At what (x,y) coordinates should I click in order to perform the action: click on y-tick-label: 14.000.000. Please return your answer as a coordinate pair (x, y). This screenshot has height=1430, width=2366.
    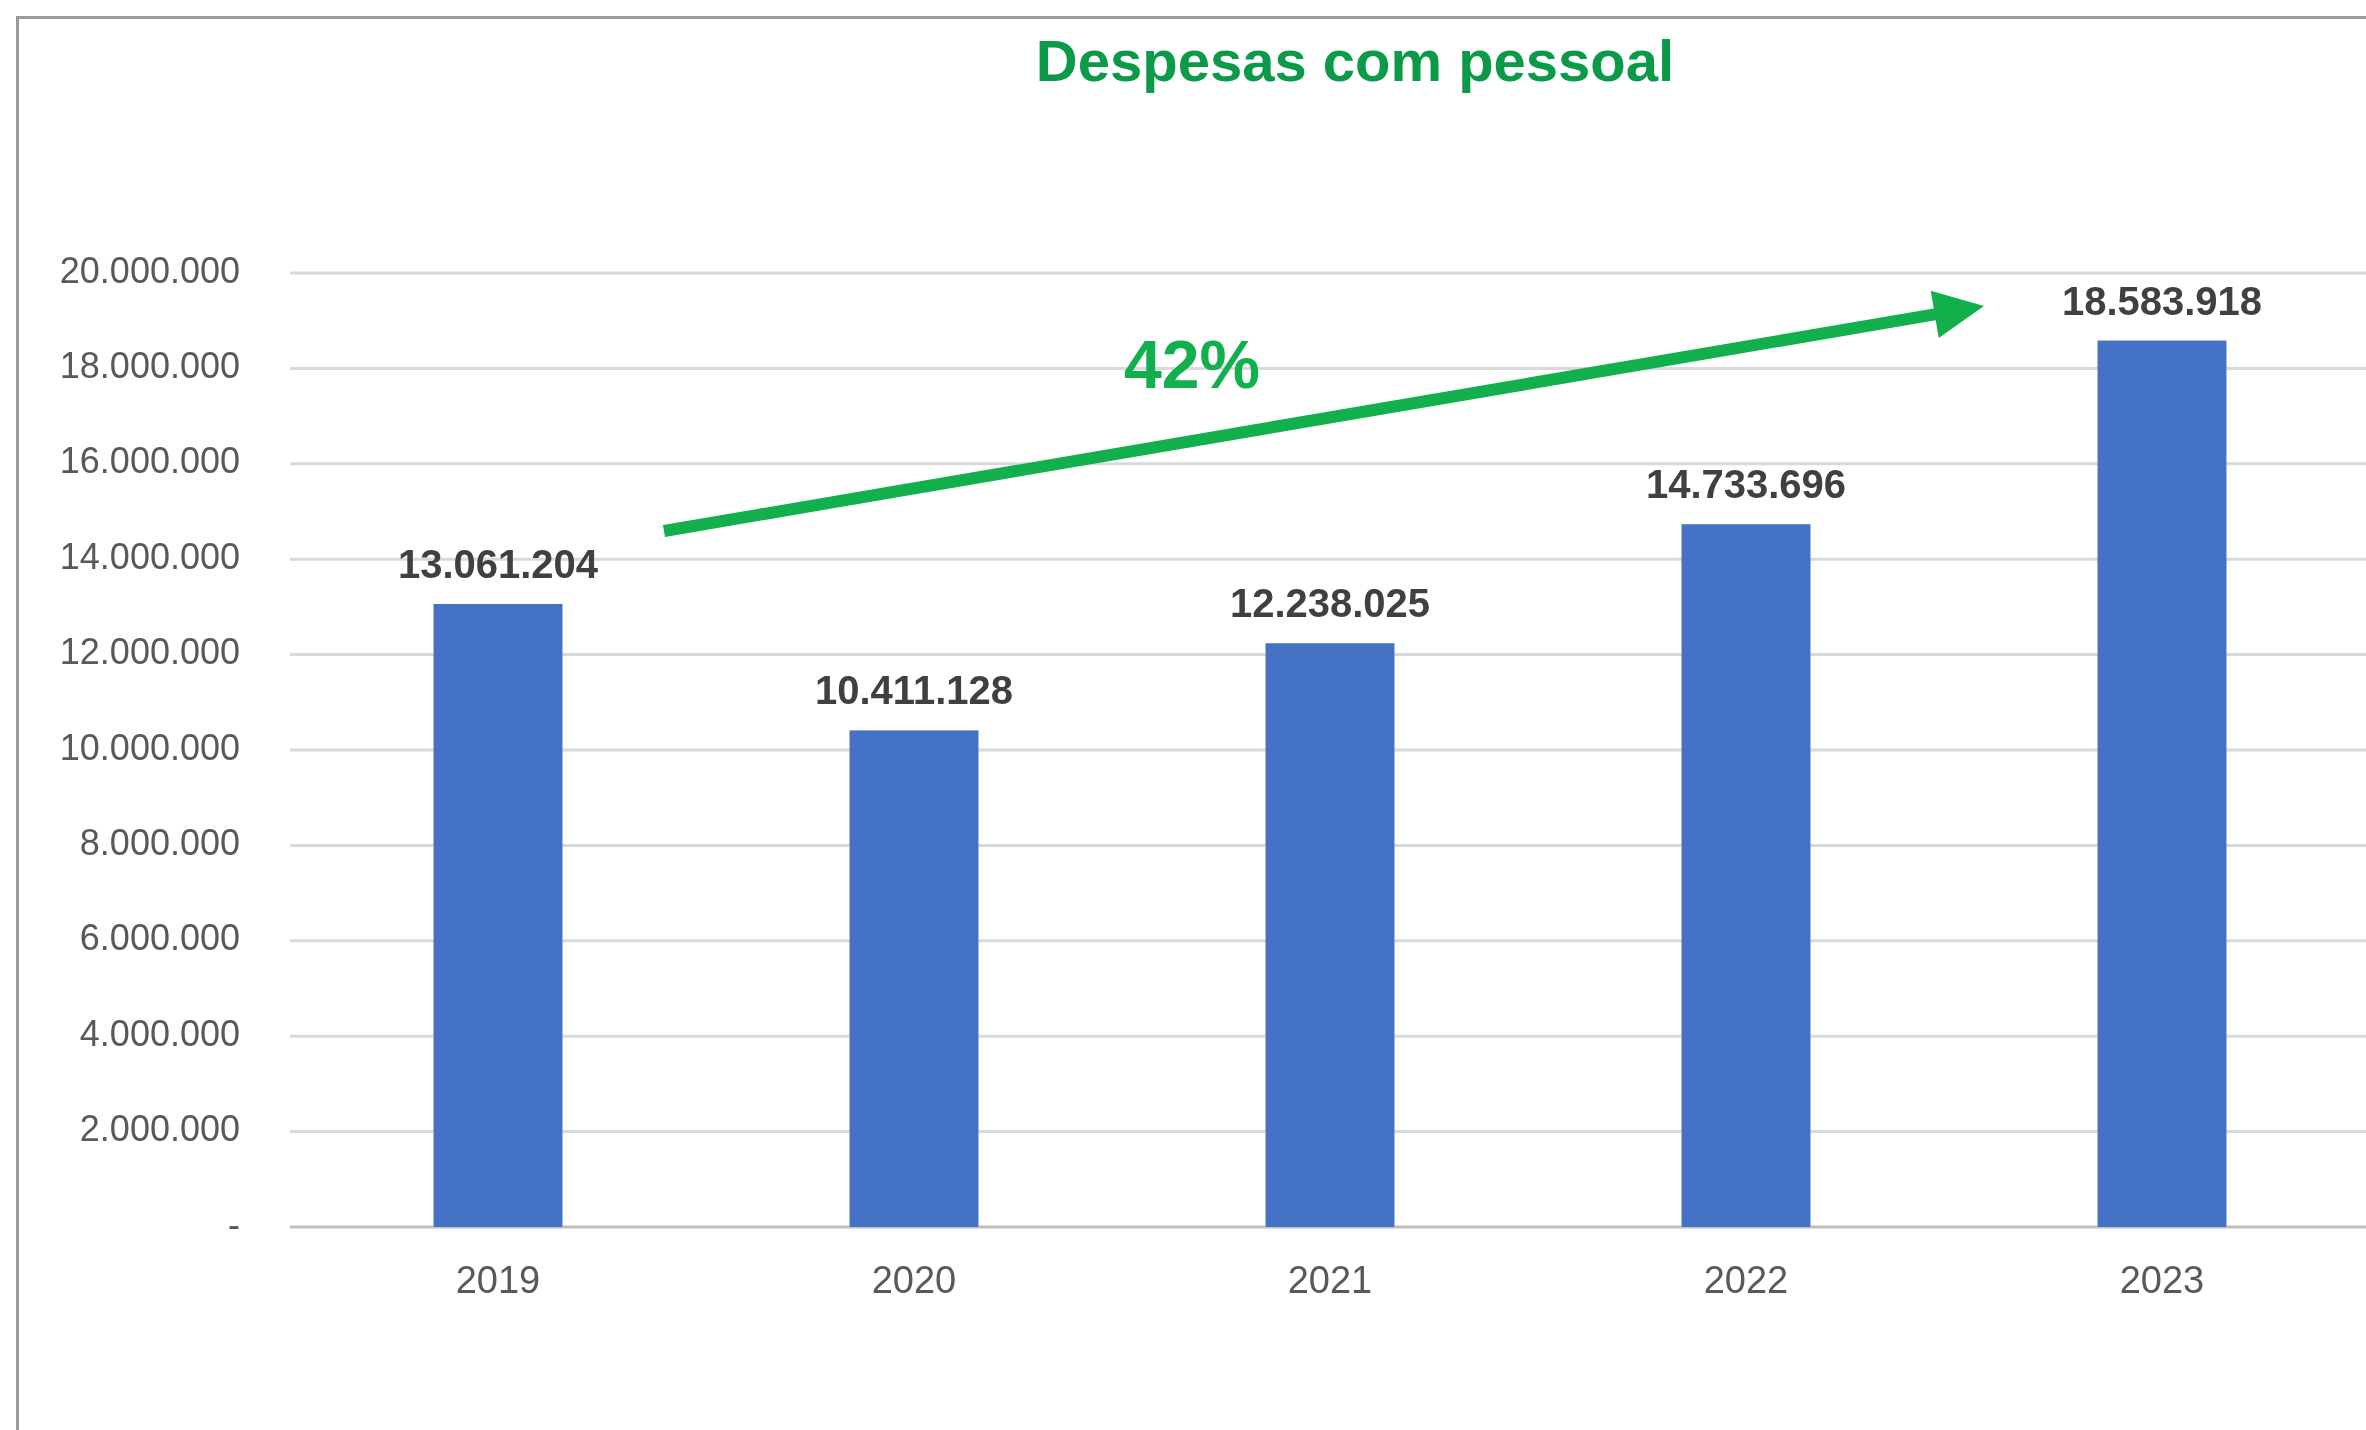
    Looking at the image, I should click on (149, 556).